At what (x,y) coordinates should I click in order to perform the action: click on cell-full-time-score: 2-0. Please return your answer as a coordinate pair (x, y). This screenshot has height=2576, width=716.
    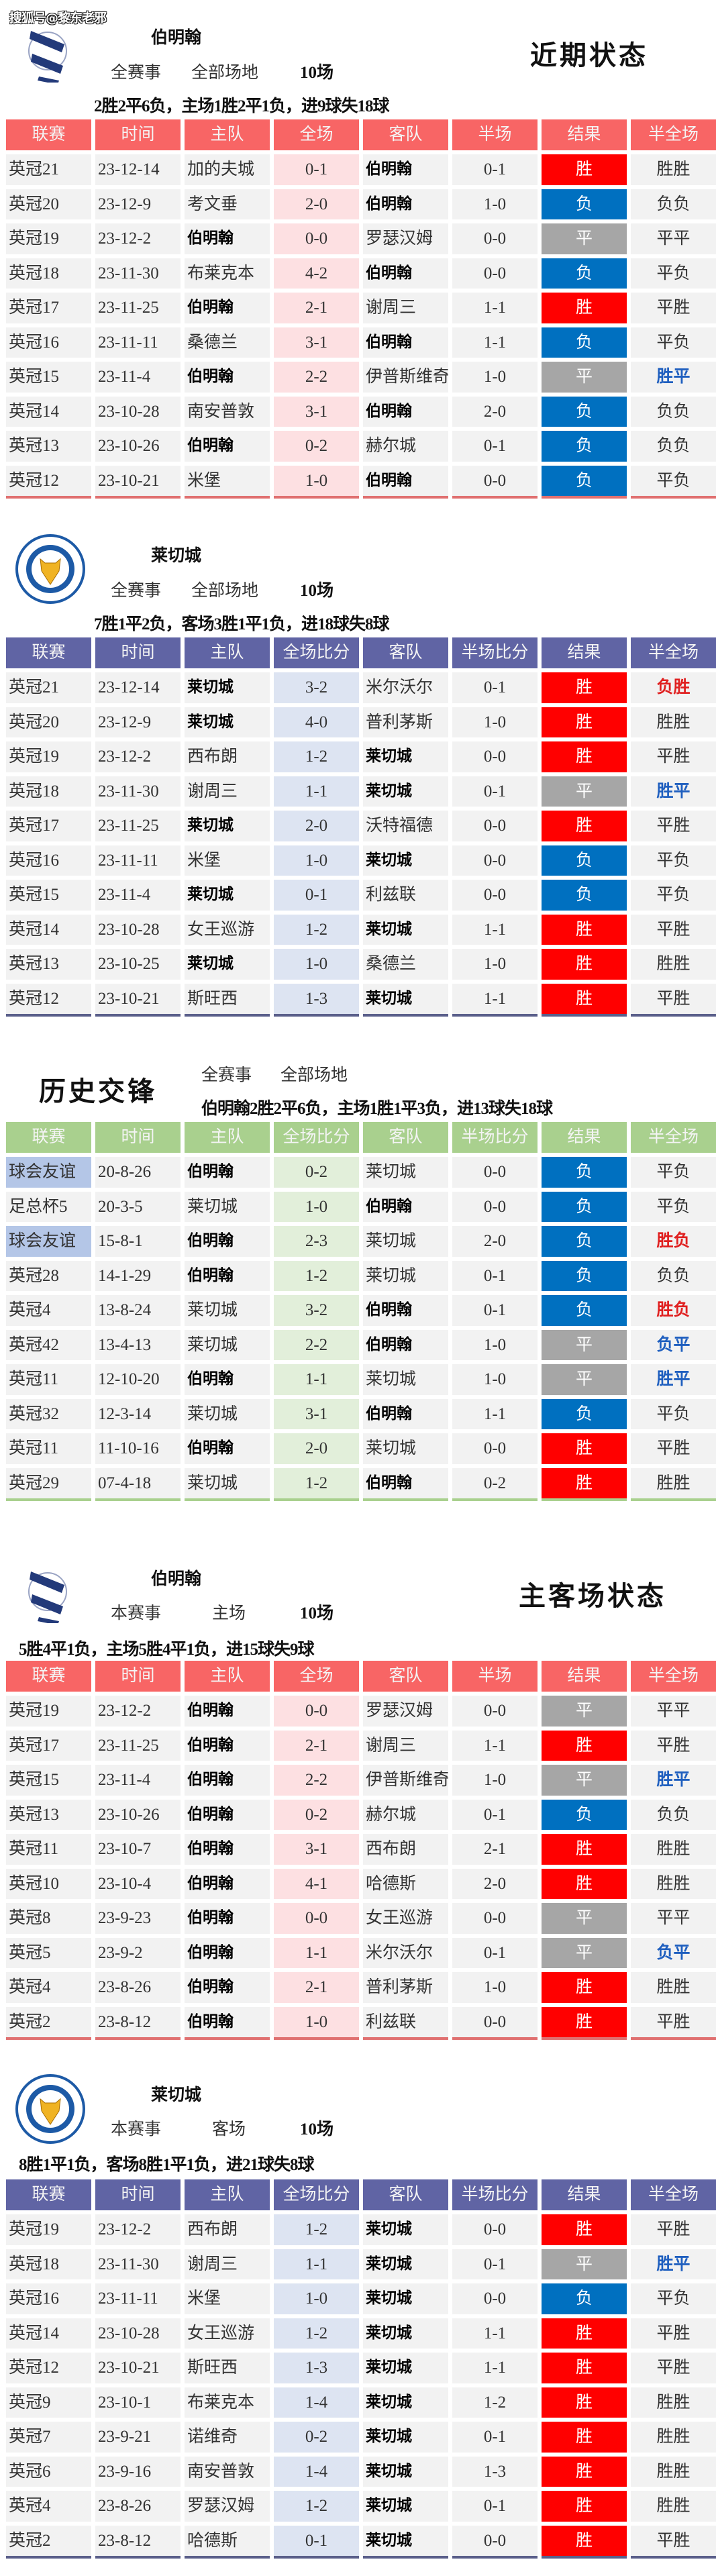
    Looking at the image, I should click on (316, 826).